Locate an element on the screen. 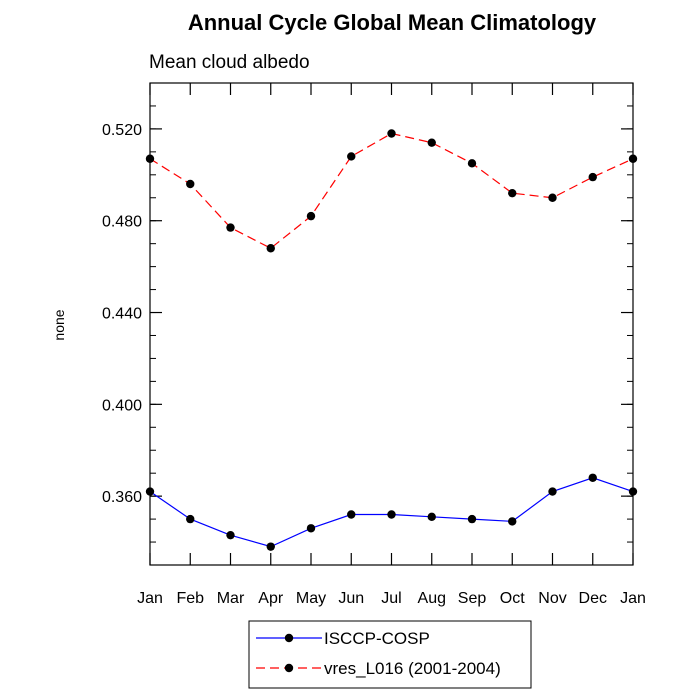 The image size is (700, 700). x-tick-label: Sep is located at coordinates (472, 598).